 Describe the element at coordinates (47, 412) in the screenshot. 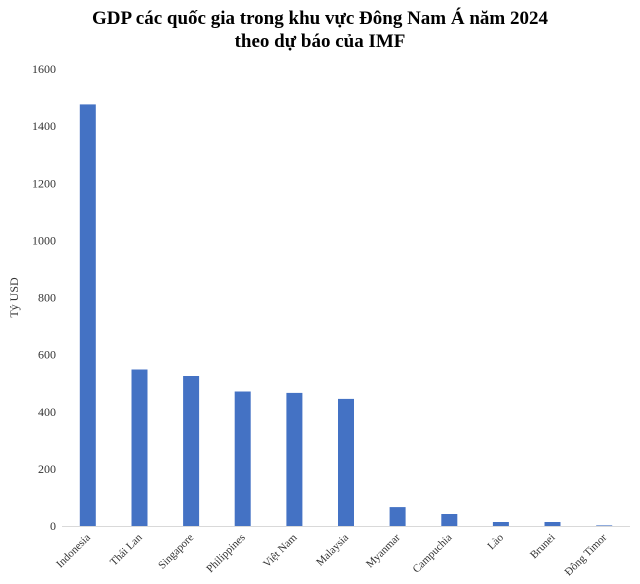

I see `y-tick-label: 400` at that location.